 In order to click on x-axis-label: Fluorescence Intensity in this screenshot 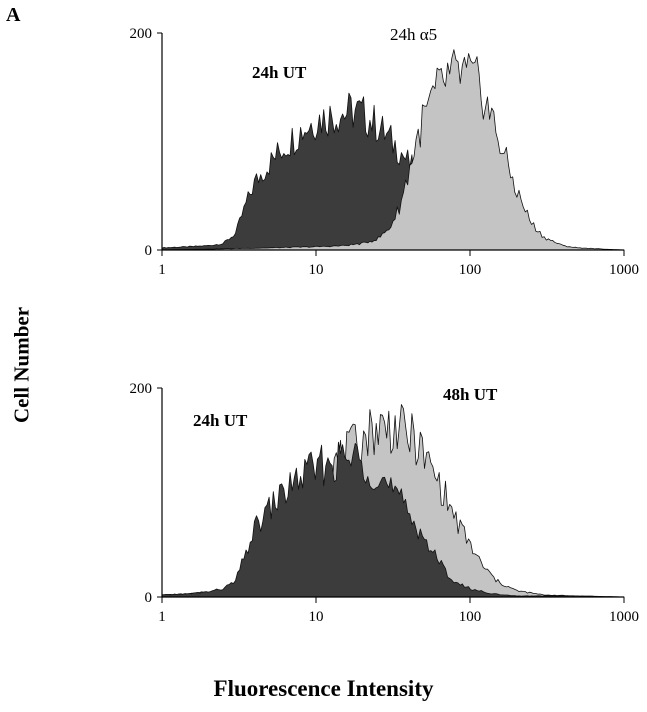, I will do `click(323, 688)`.